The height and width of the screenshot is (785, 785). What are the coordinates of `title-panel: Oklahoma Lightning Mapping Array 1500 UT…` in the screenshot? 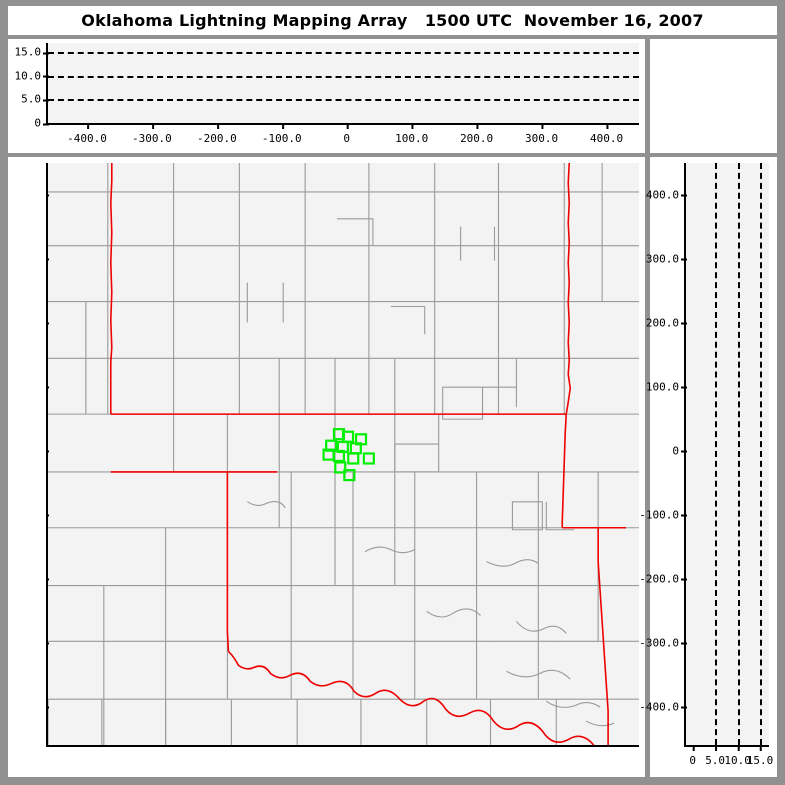 It's located at (392, 20).